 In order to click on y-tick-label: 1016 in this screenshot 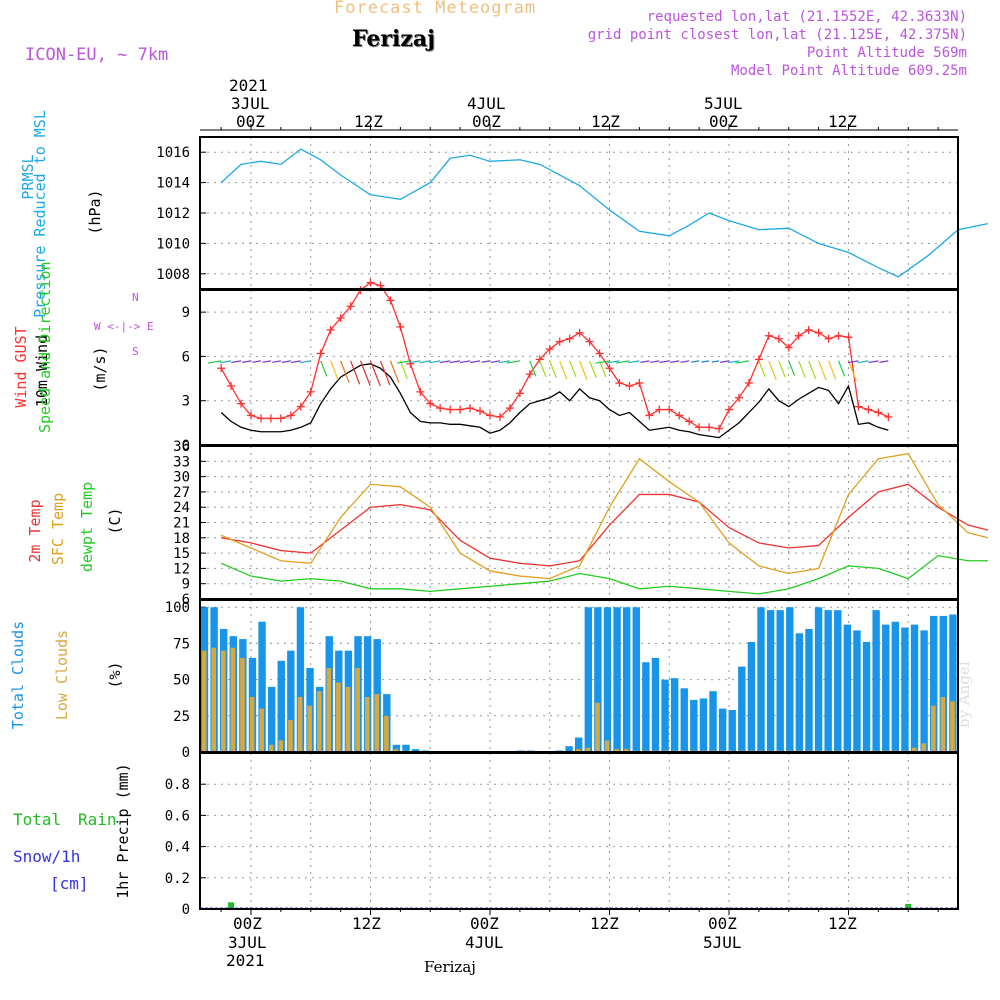, I will do `click(173, 153)`.